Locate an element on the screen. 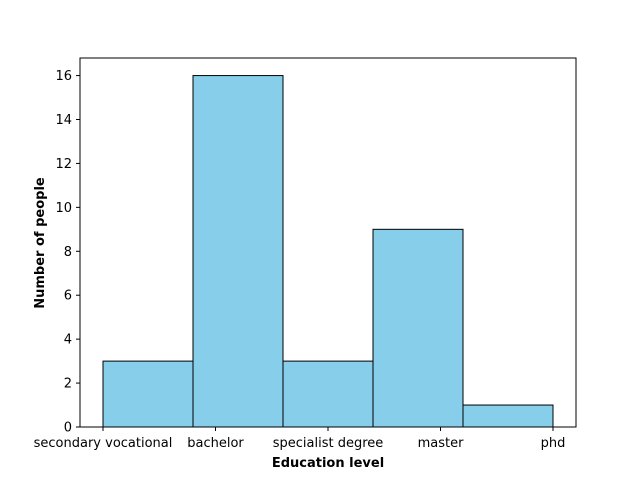 Image resolution: width=640 pixels, height=480 pixels. y-tick-label: 16 is located at coordinates (63, 76).